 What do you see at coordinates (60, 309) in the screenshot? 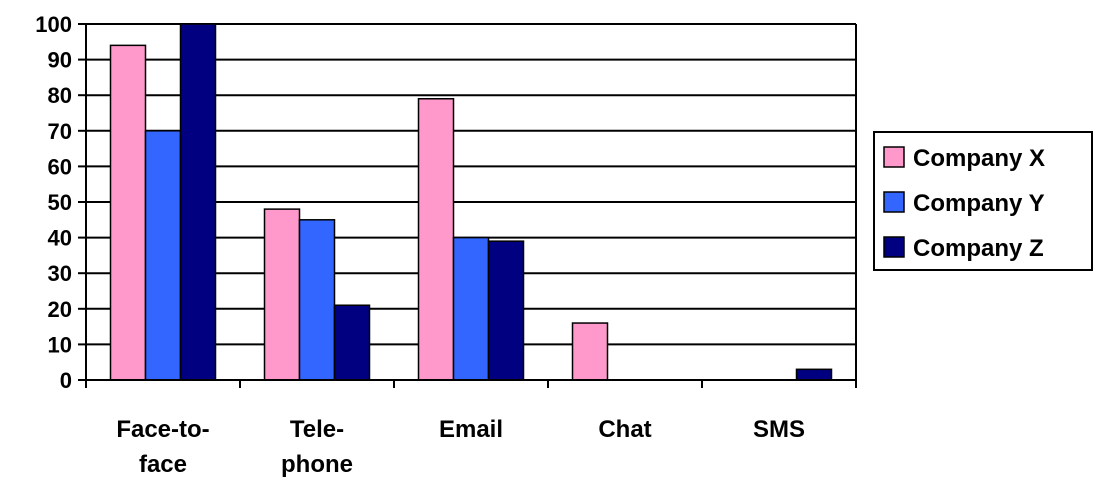
I see `y-tick-label: 20` at bounding box center [60, 309].